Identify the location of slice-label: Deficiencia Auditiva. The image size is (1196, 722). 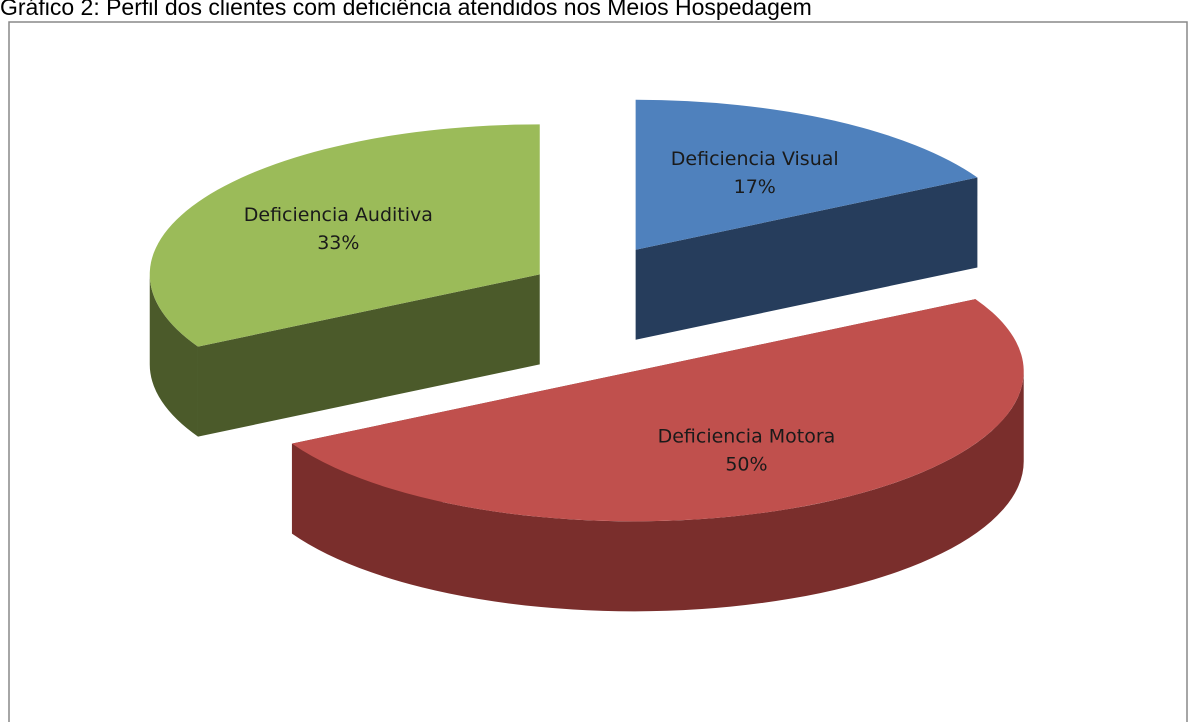
(338, 215).